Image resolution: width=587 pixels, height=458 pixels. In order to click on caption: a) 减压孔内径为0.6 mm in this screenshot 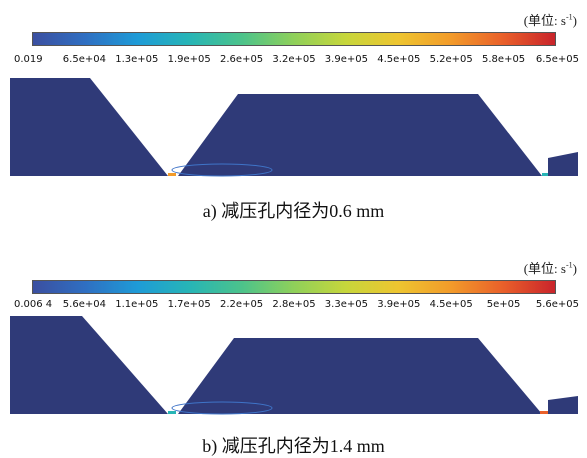, I will do `click(293, 211)`.